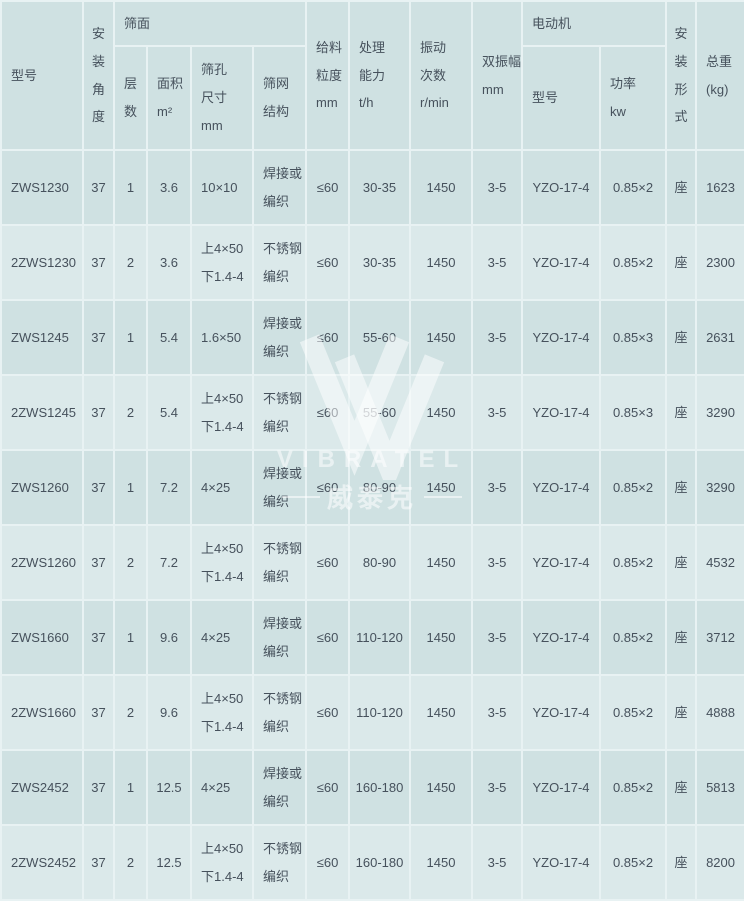 This screenshot has height=901, width=744. Describe the element at coordinates (222, 98) in the screenshot. I see `header-mesh-size: 筛孔 尺寸 mm` at that location.